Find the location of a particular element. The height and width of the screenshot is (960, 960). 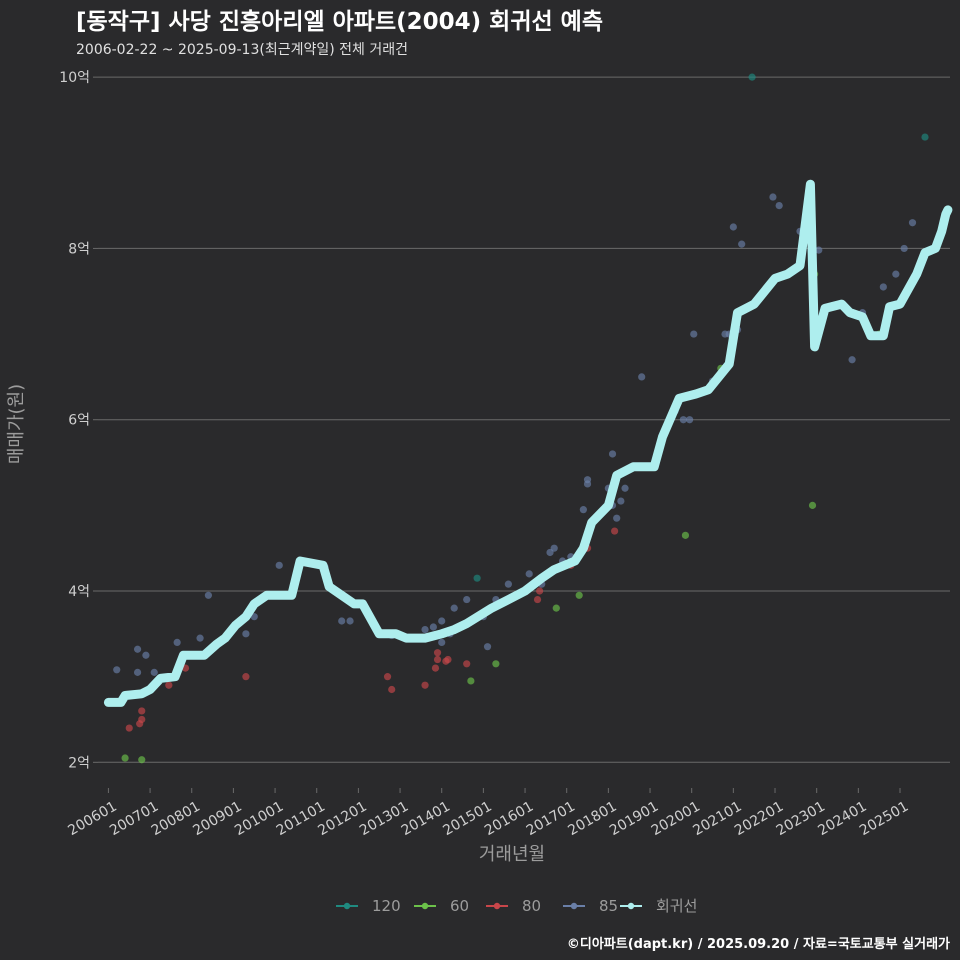

y-axis-label: 매매가(원) is located at coordinates (16, 424).